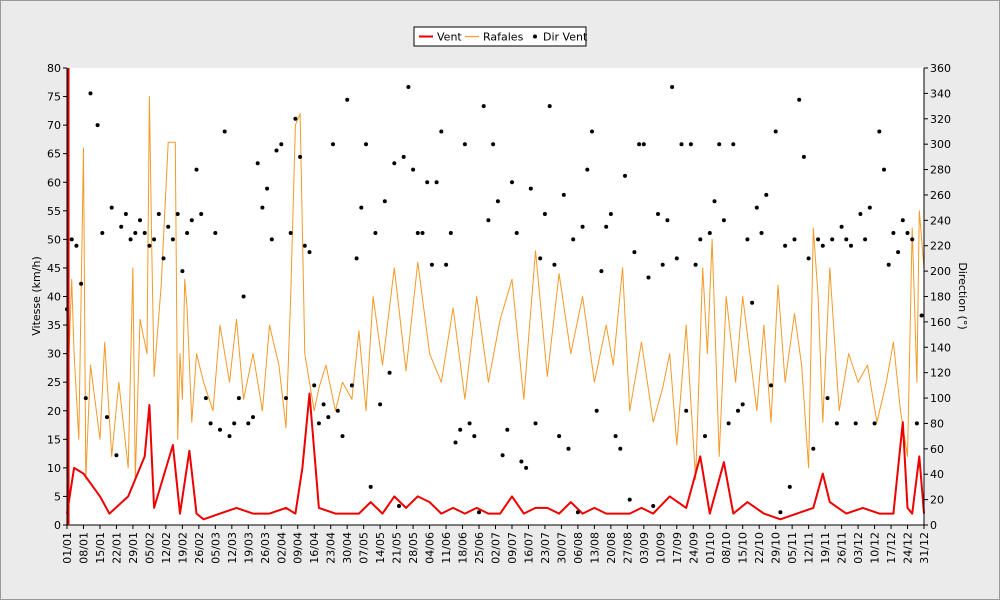  What do you see at coordinates (54, 468) in the screenshot?
I see `y-tick-label: 10` at bounding box center [54, 468].